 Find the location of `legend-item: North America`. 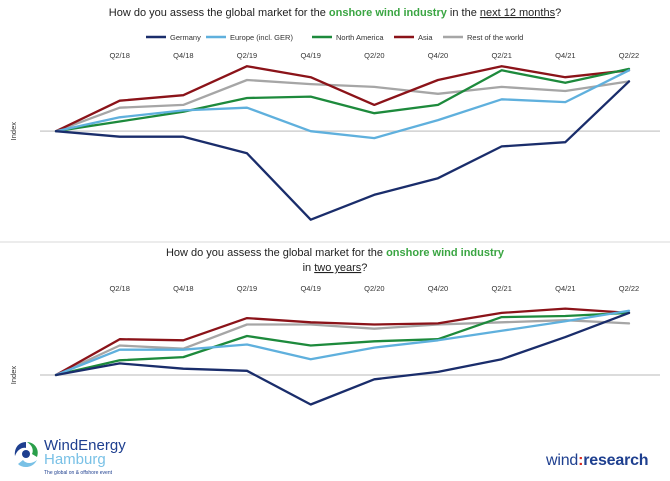

legend-item: North America is located at coordinates (348, 37).